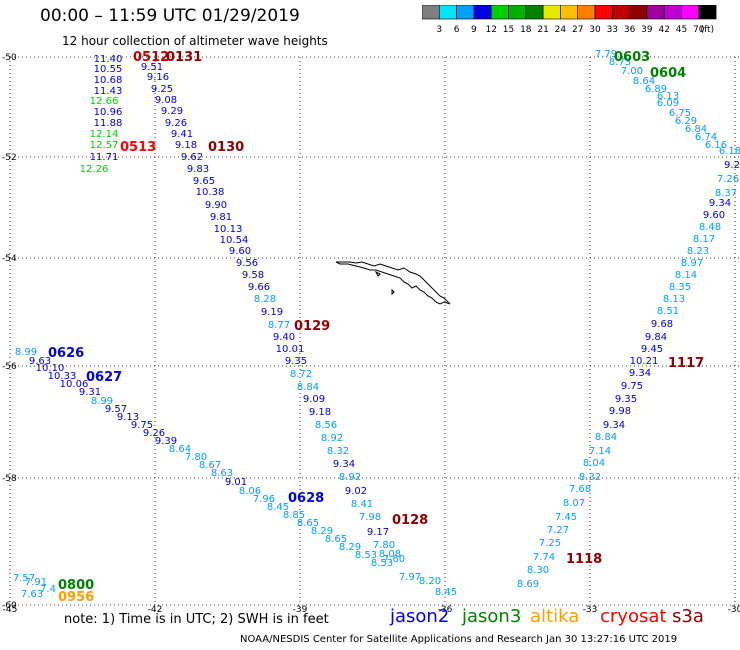 The width and height of the screenshot is (740, 650). Describe the element at coordinates (236, 482) in the screenshot. I see `wave-height-value: 9.01` at that location.